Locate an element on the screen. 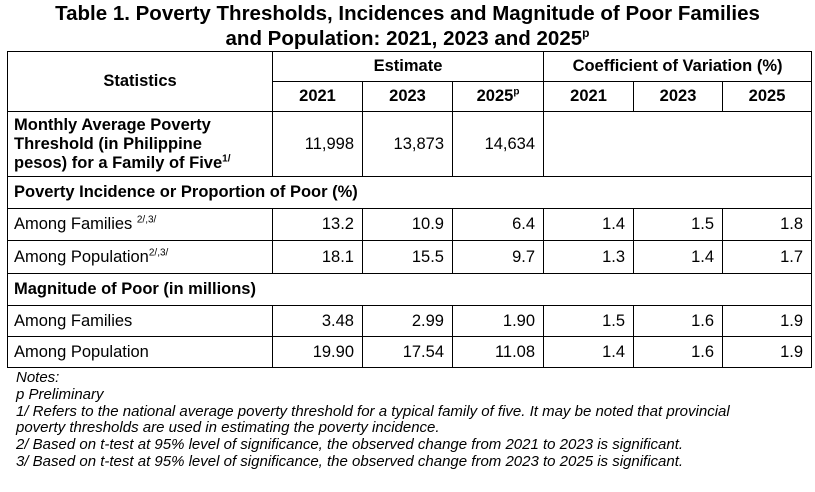 The height and width of the screenshot is (492, 815). magnitude-families-est-2025: 1.90 is located at coordinates (498, 321).